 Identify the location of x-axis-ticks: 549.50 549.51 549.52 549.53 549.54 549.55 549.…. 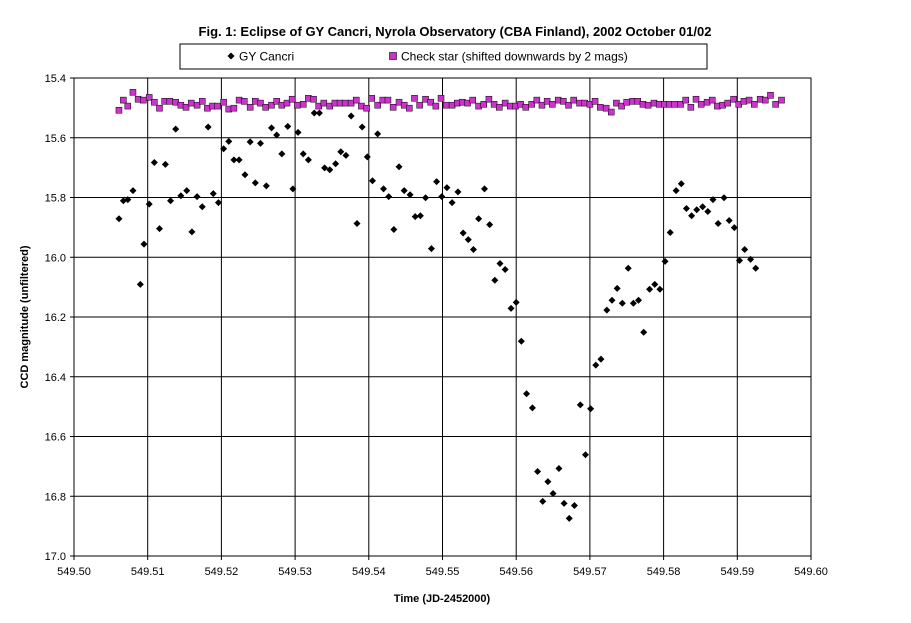
(442, 567).